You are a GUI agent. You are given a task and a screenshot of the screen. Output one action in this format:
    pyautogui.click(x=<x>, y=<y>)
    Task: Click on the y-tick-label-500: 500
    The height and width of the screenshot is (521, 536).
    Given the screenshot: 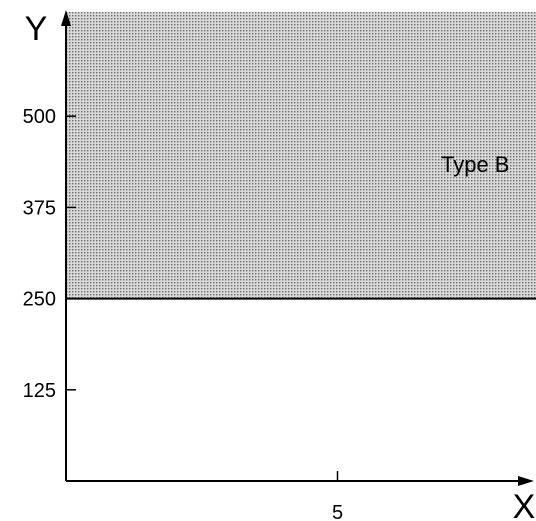 What is the action you would take?
    pyautogui.click(x=39, y=117)
    